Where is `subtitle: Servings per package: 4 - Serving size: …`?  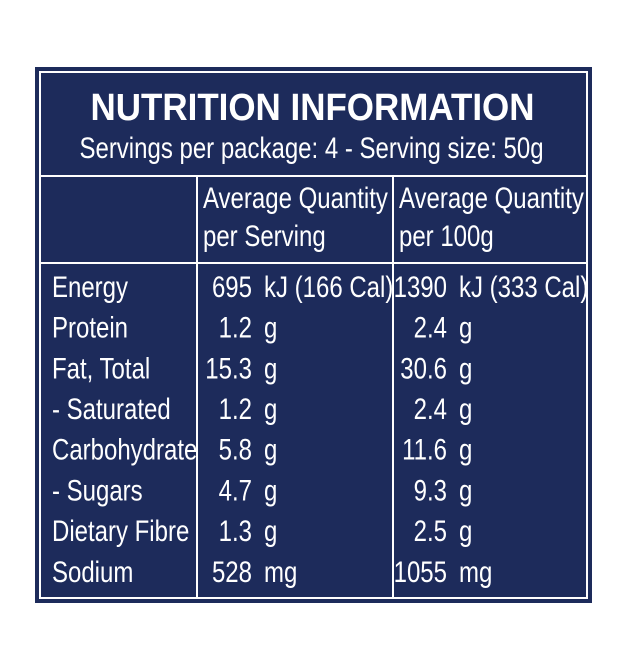 subtitle: Servings per package: 4 - Serving size: … is located at coordinates (311, 147).